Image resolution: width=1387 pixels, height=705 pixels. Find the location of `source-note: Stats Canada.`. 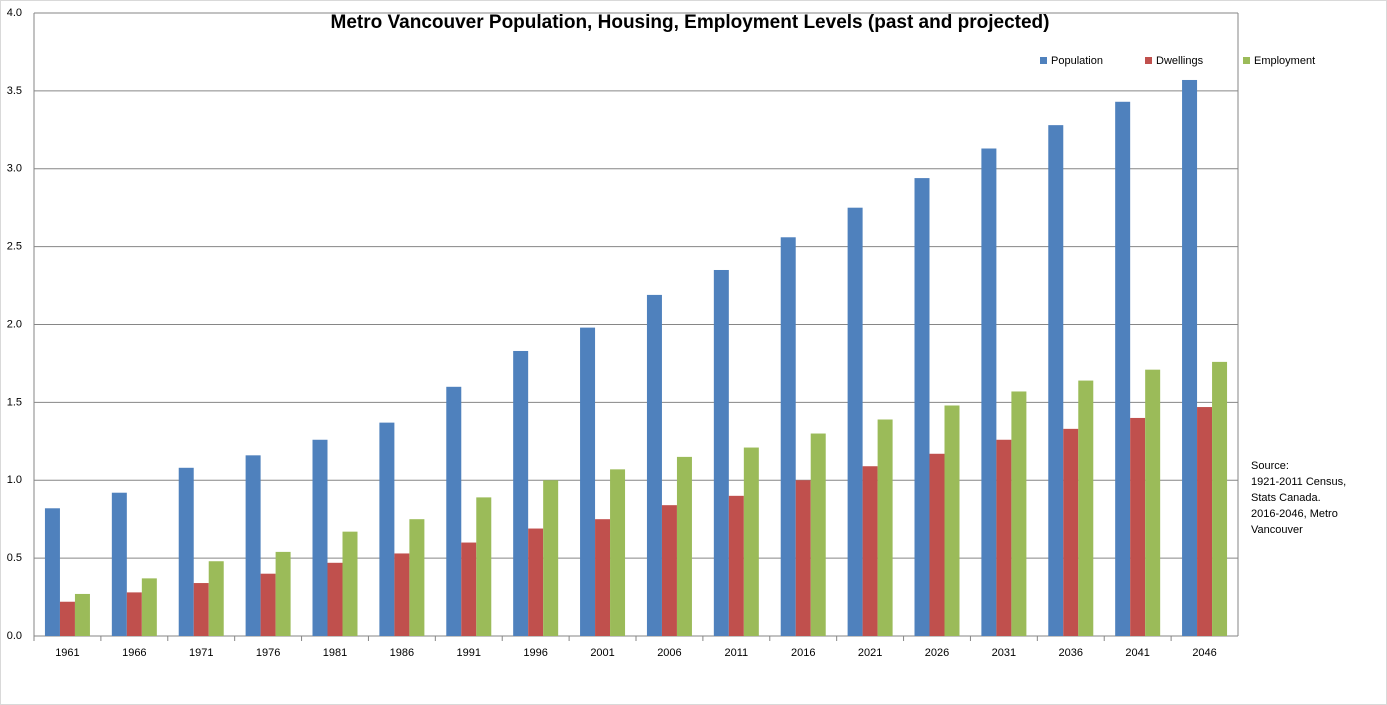

source-note: Stats Canada. is located at coordinates (1286, 498).